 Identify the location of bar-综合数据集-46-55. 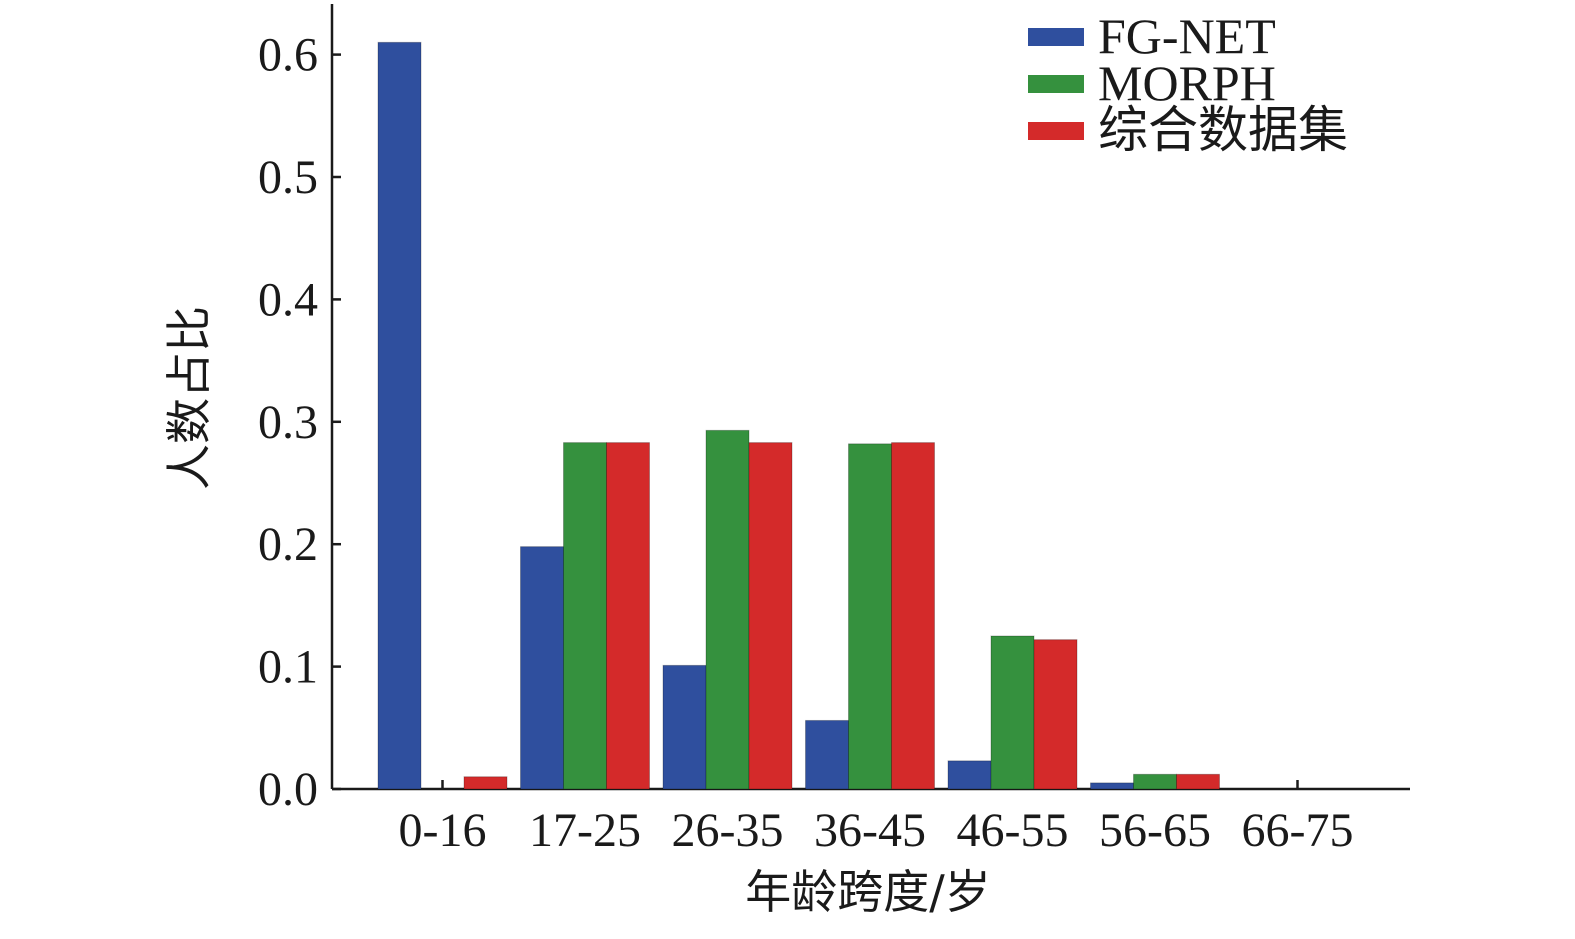
(1055, 714).